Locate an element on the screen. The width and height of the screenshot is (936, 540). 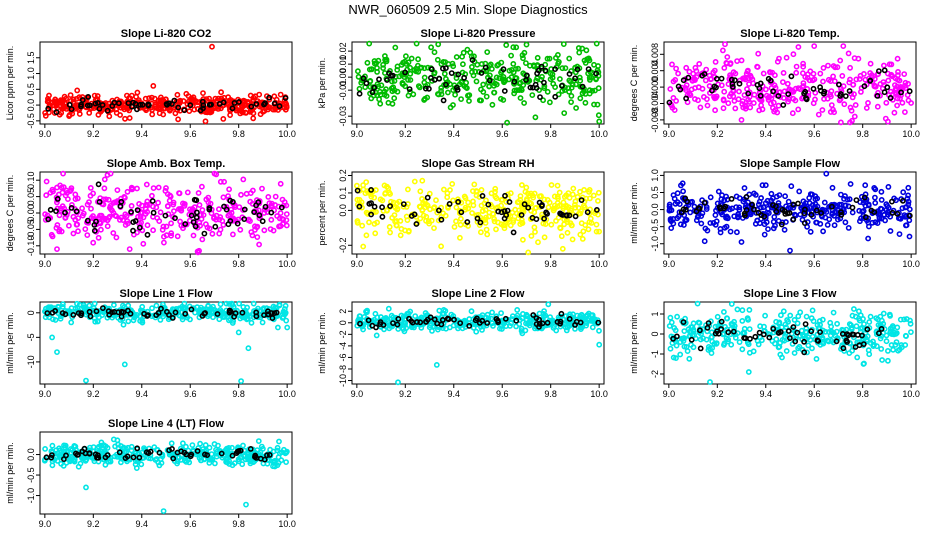
y-tick-label: 0.1 is located at coordinates (343, 193).